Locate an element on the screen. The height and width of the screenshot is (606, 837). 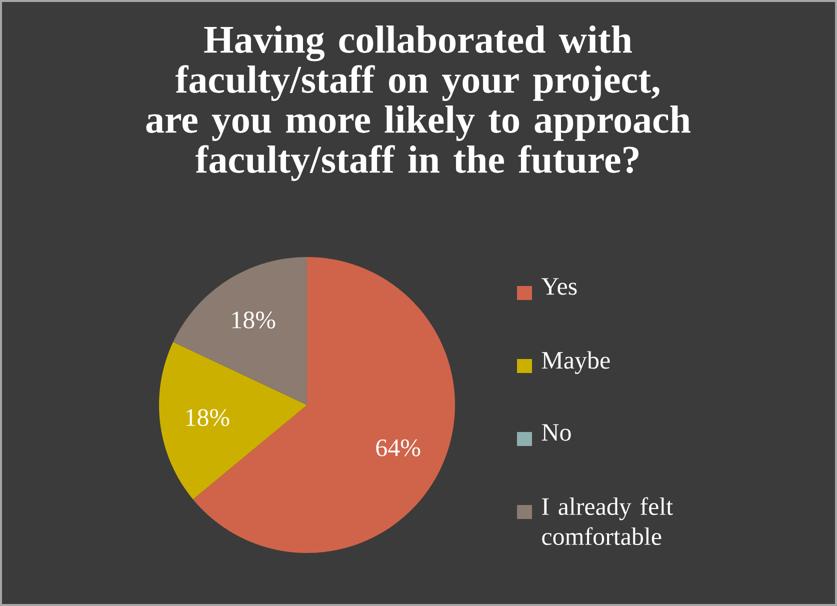
legend-label: Yes is located at coordinates (559, 286).